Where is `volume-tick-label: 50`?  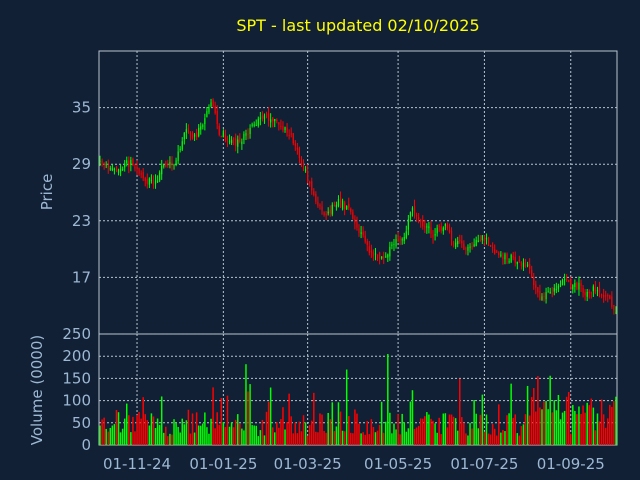
volume-tick-label: 50 is located at coordinates (81, 423).